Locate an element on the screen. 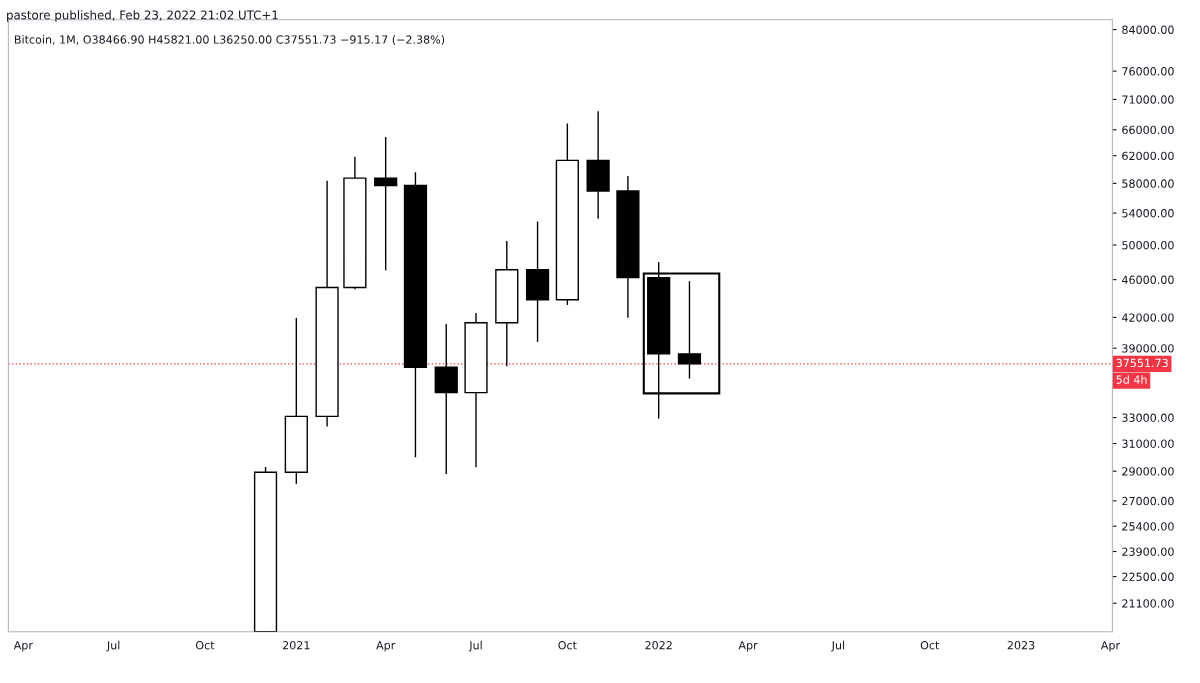  annotation: pastore published, Feb 23, 2022 21:02 UTC+1 is located at coordinates (142, 16).